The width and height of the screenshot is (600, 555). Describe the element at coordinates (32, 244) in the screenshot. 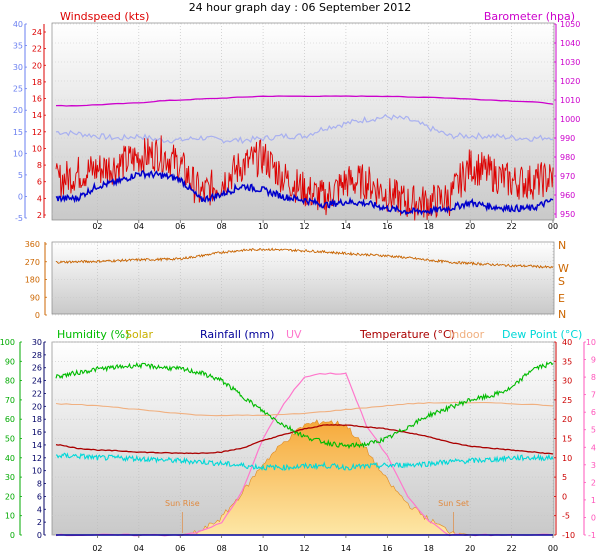

I see `dir-left-tick-label: 360` at that location.